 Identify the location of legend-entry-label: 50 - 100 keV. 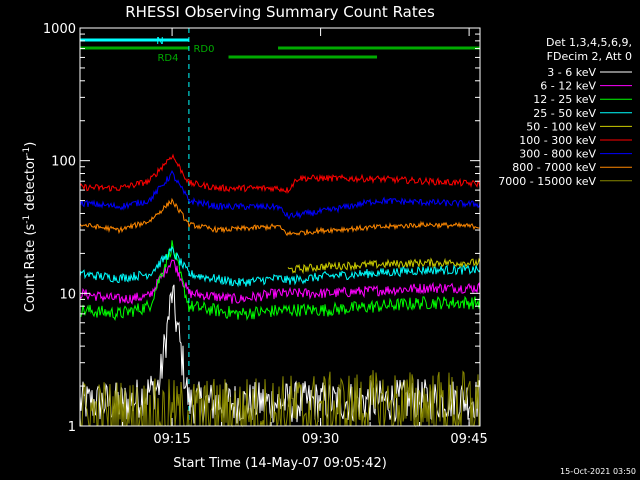
(561, 126).